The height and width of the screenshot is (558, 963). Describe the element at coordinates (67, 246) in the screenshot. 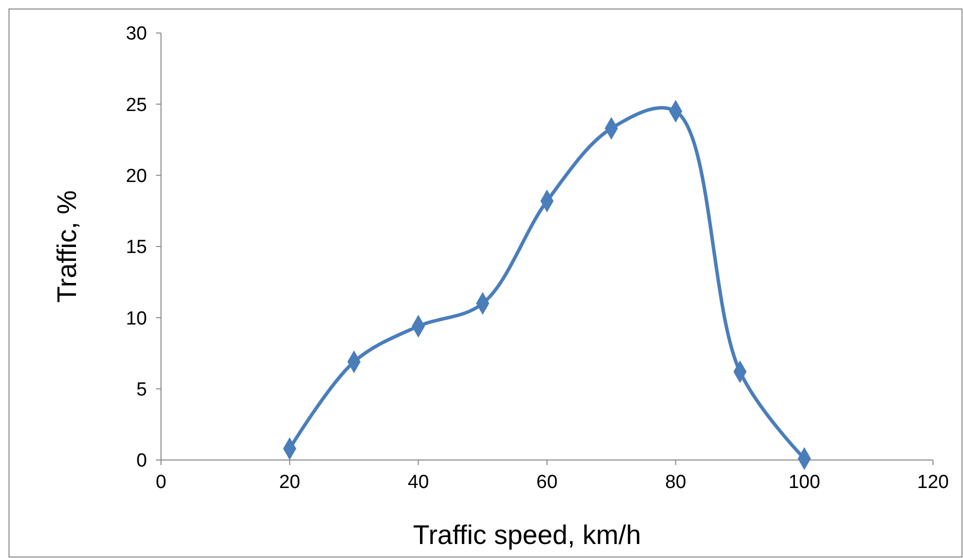

I see `y-axis-title: Traffic, %` at that location.